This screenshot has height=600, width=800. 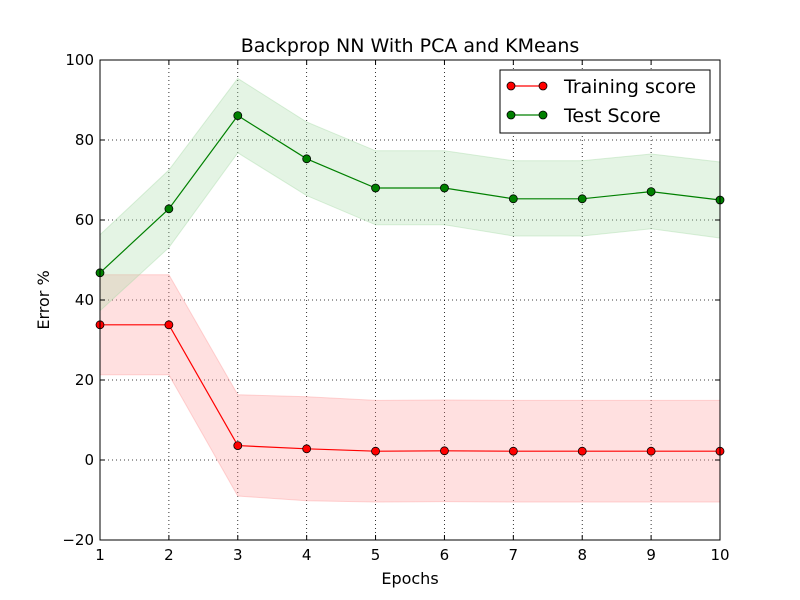 What do you see at coordinates (719, 555) in the screenshot?
I see `x-tick-label: 10` at bounding box center [719, 555].